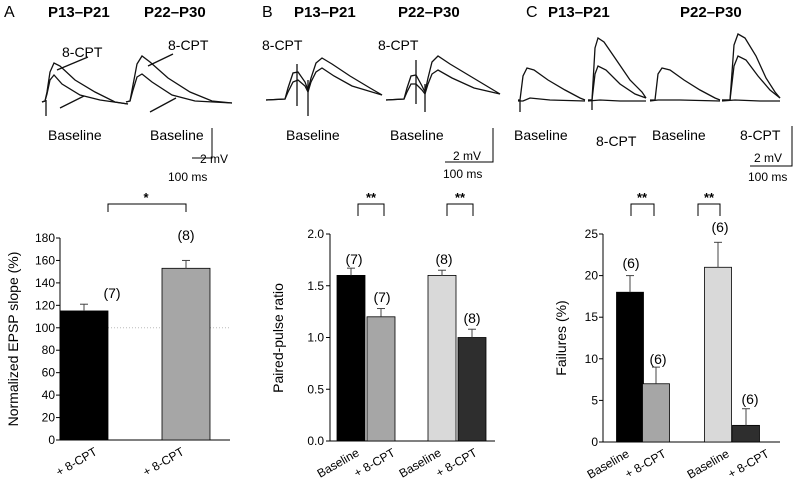 Image resolution: width=796 pixels, height=492 pixels. I want to click on panel-b-old-drug-label: 8-CPT, so click(398, 45).